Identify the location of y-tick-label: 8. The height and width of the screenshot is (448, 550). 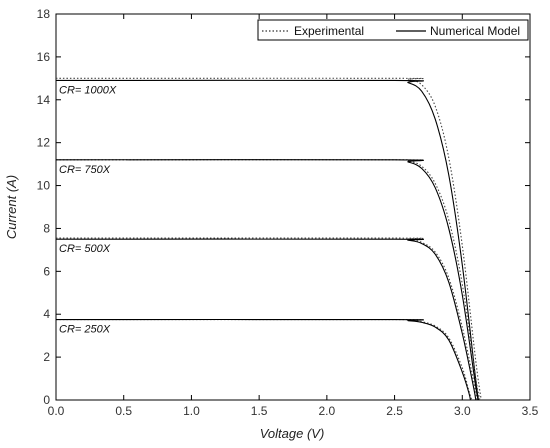
(46, 228).